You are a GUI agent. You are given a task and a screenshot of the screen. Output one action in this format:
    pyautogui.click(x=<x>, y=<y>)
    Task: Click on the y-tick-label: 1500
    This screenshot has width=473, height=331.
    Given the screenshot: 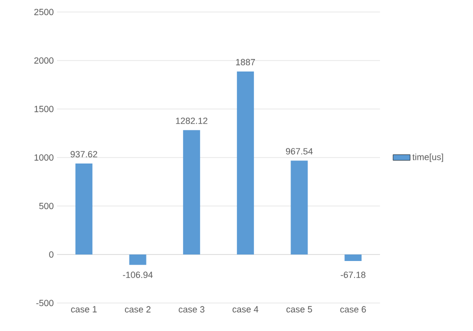 What is the action you would take?
    pyautogui.click(x=44, y=109)
    